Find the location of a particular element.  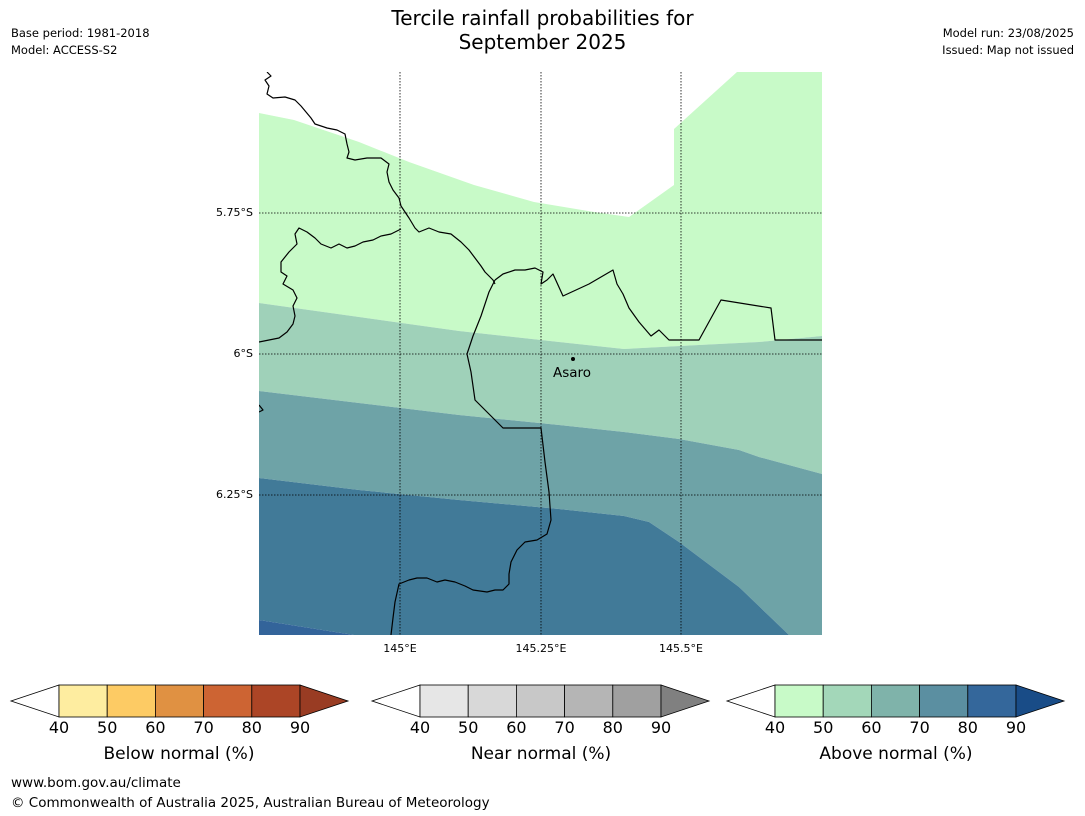

lon-label-145-25: 145.25°E is located at coordinates (541, 648).